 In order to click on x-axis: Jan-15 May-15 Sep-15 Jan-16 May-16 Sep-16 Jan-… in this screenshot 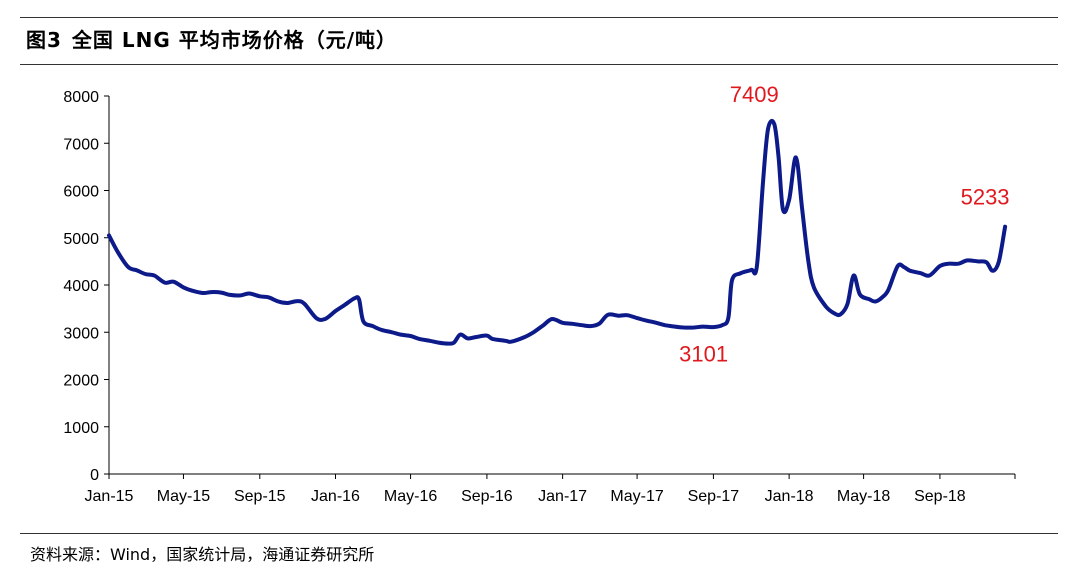, I will do `click(550, 489)`.